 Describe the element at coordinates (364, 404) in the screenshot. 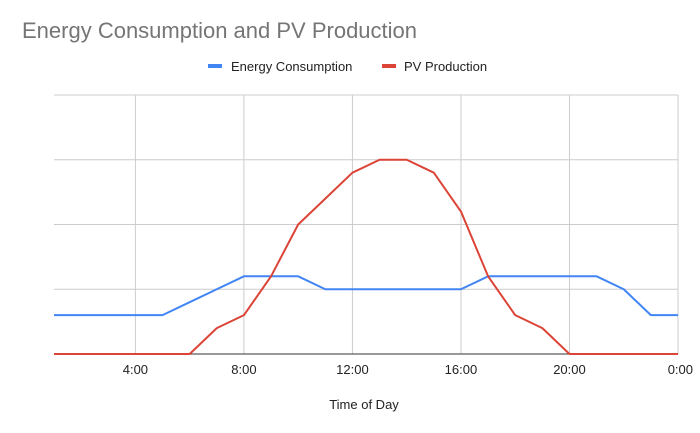

I see `x-axis-title: Time of Day` at that location.